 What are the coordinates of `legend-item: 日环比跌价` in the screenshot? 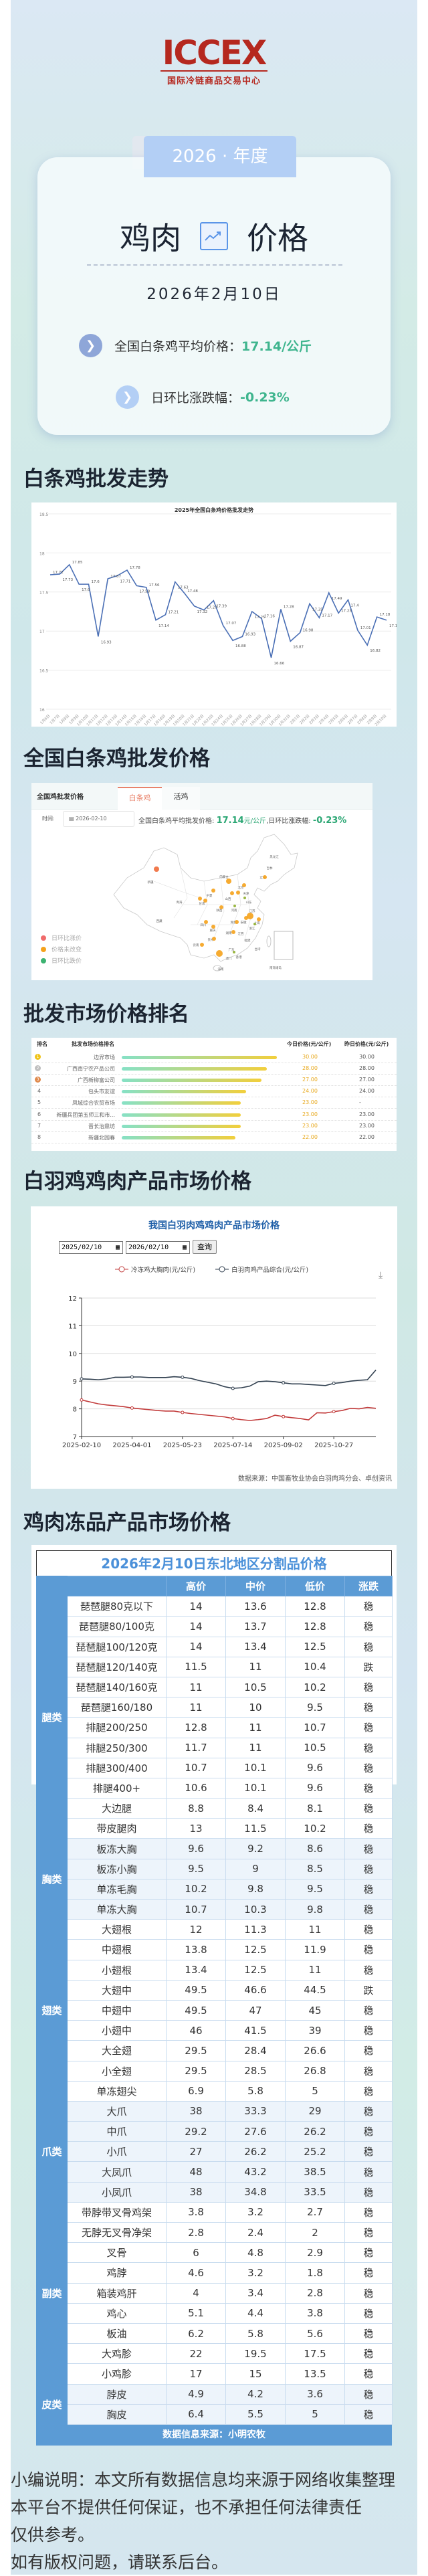 It's located at (61, 961).